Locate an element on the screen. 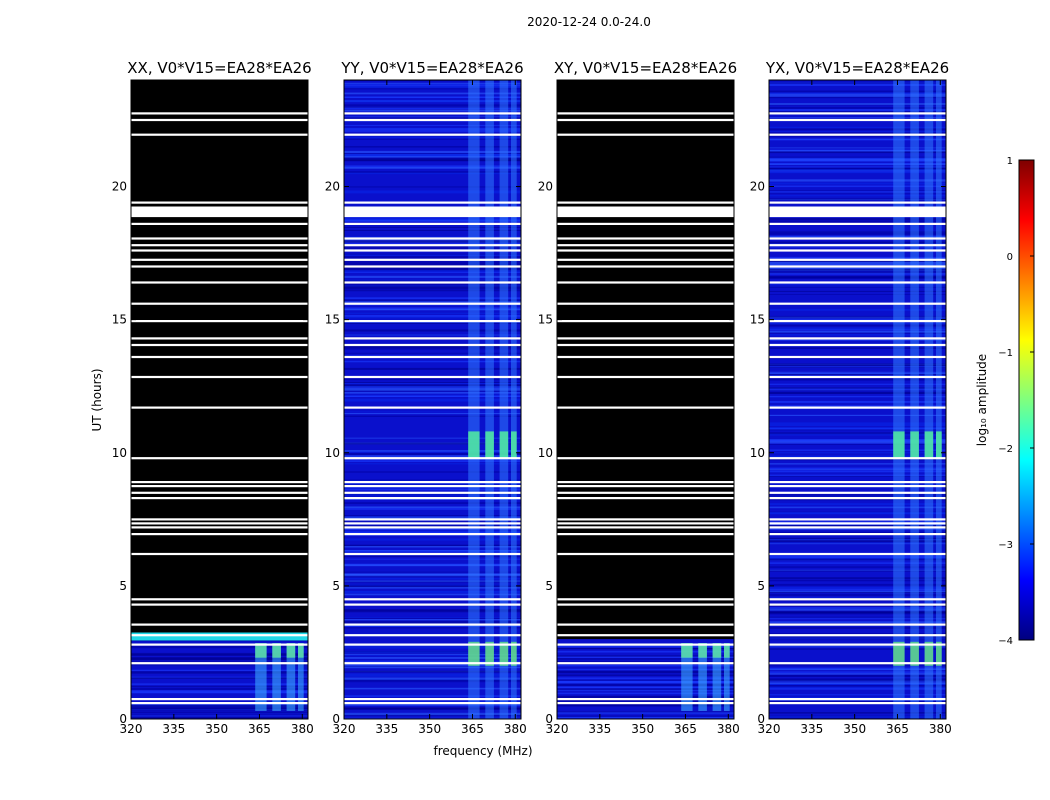 The width and height of the screenshot is (1050, 800). x-tick-label: 380 is located at coordinates (728, 729).